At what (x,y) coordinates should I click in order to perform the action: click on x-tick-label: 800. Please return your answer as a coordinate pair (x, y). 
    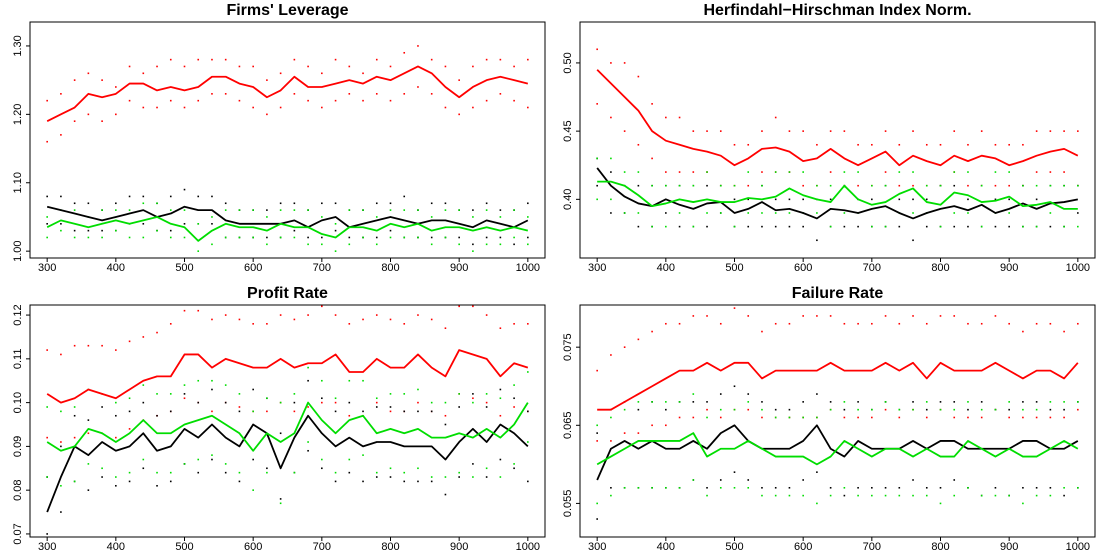
    Looking at the image, I should click on (940, 546).